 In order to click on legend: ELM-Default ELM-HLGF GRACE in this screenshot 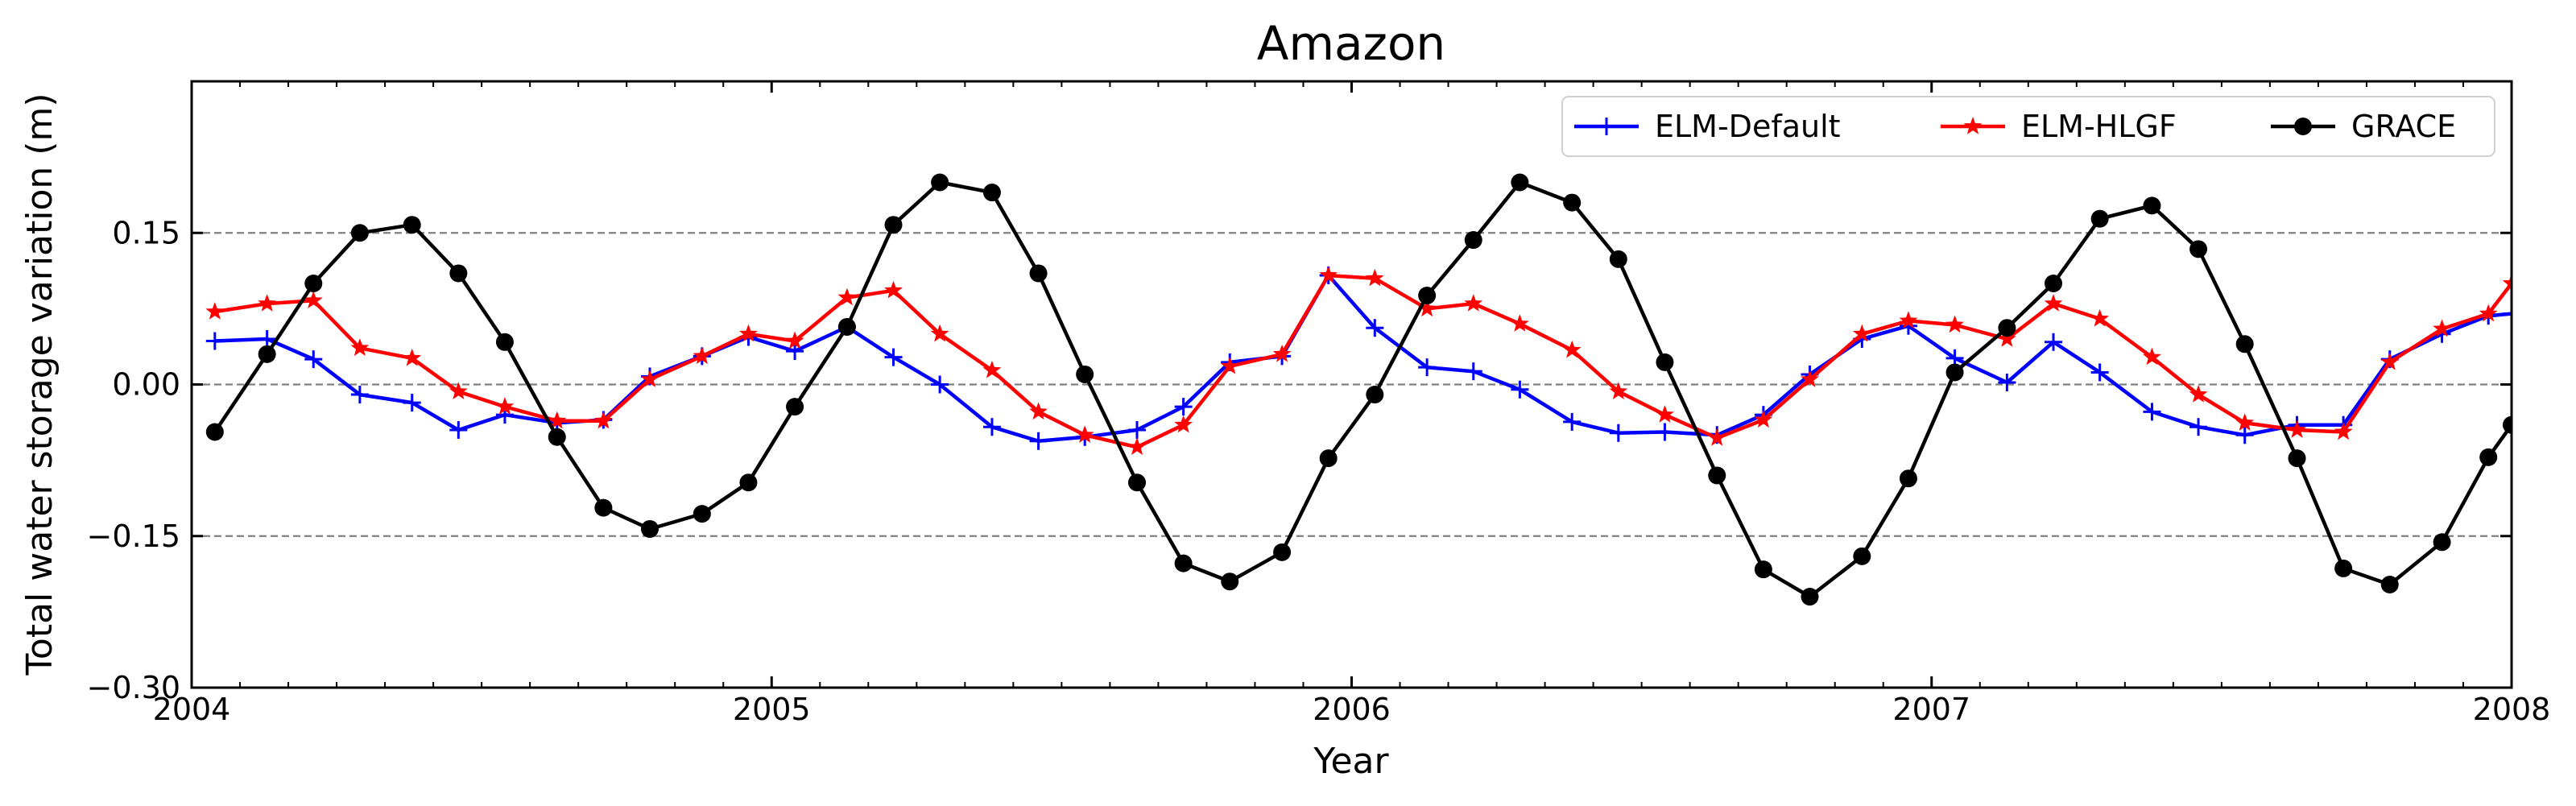, I will do `click(2028, 126)`.